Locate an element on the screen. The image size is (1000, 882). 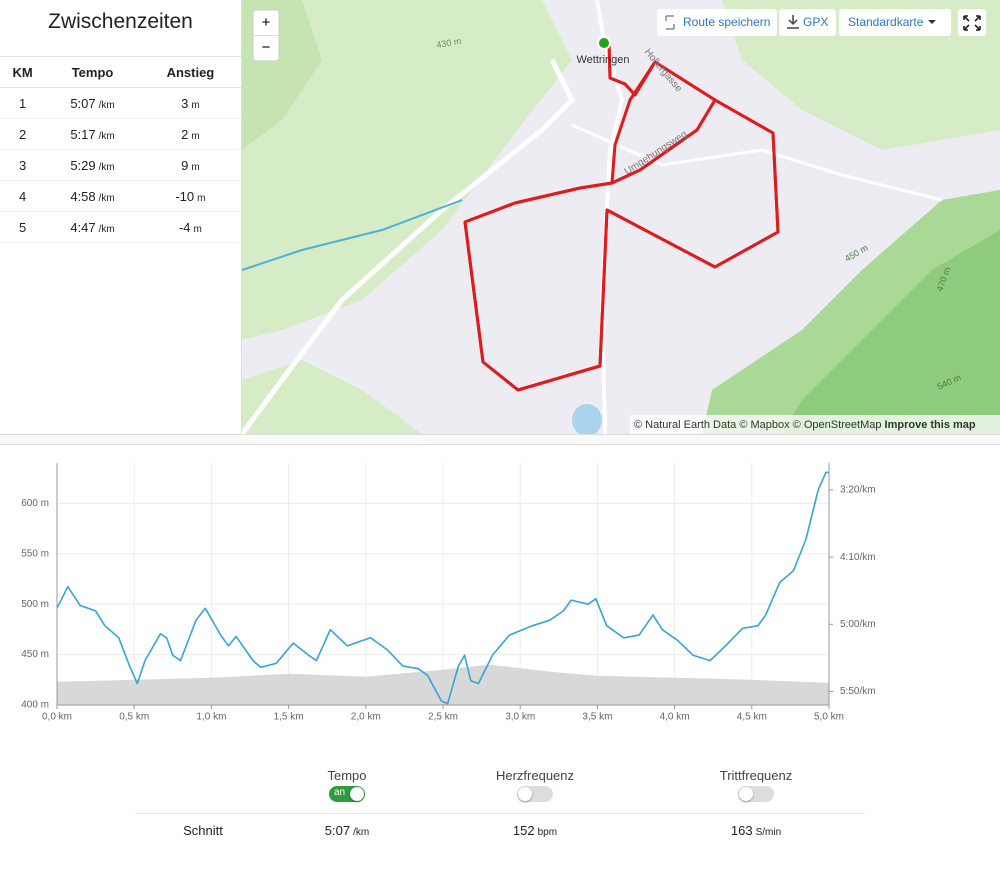
pace: 5:07 is located at coordinates (83, 103).